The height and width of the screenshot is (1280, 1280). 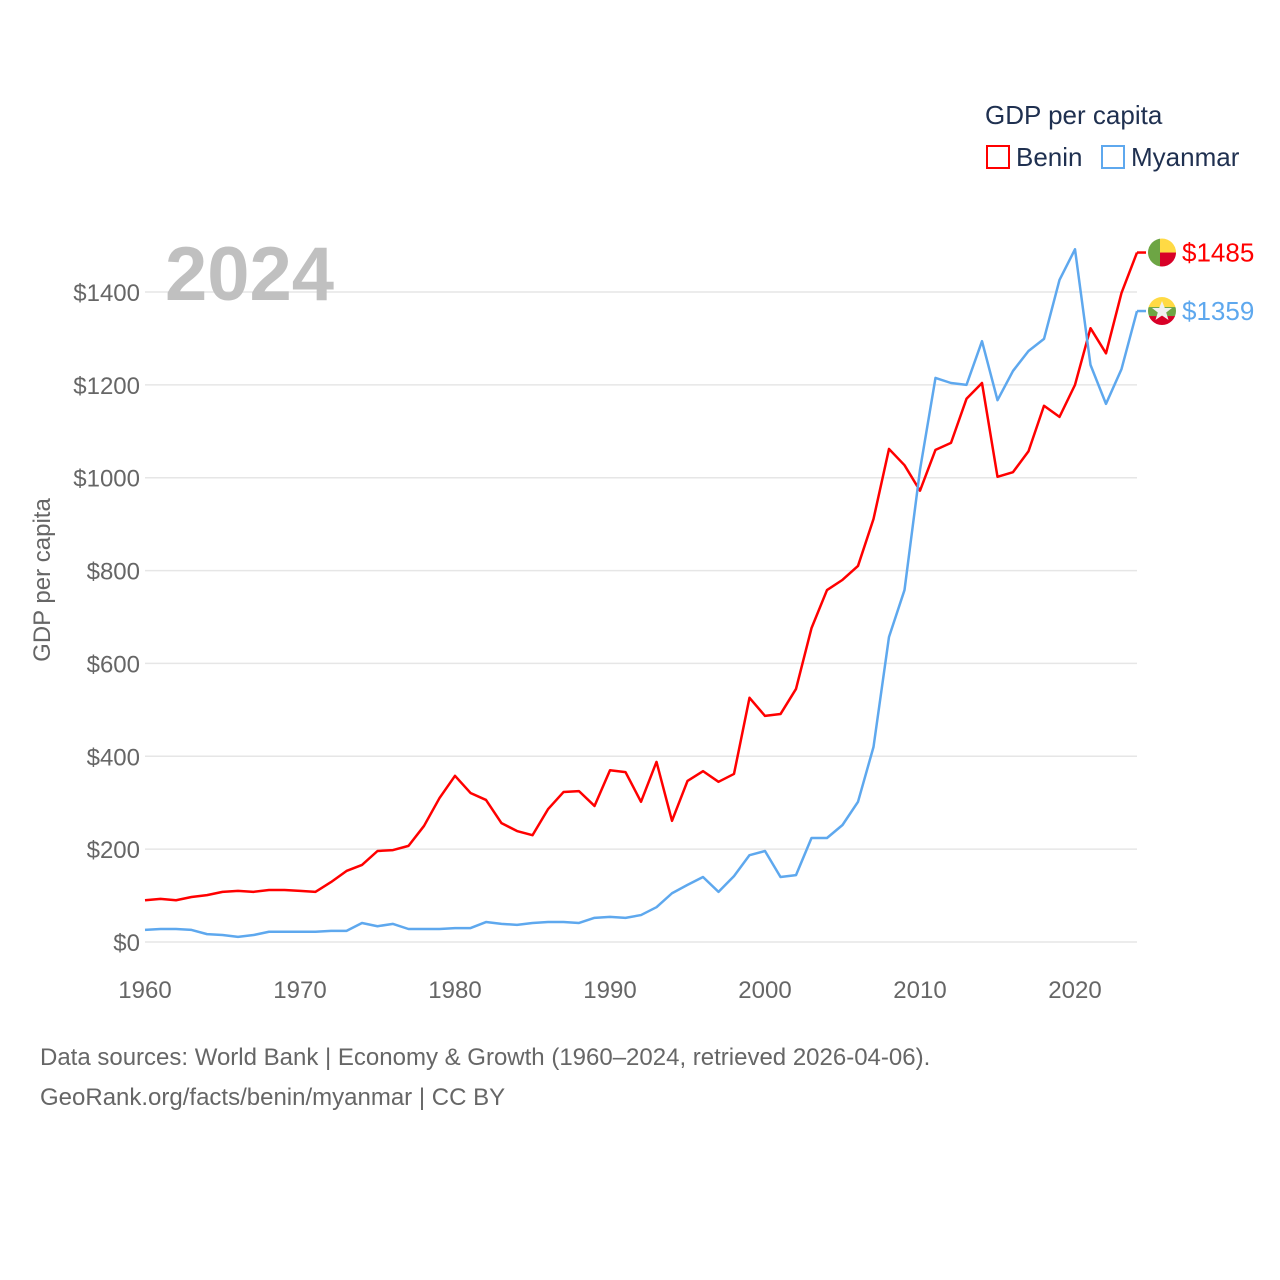 What do you see at coordinates (249, 274) in the screenshot?
I see `year-label: 2024` at bounding box center [249, 274].